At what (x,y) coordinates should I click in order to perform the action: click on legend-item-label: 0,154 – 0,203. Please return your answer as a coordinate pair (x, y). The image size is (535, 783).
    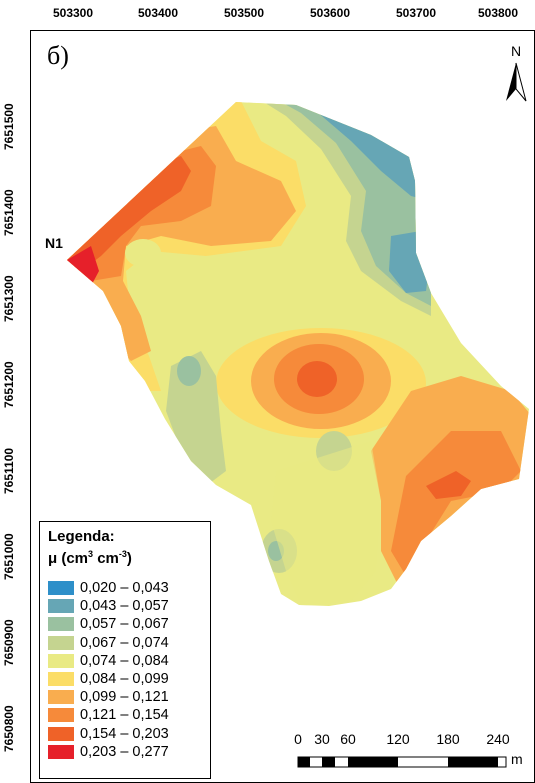
    Looking at the image, I should click on (124, 733).